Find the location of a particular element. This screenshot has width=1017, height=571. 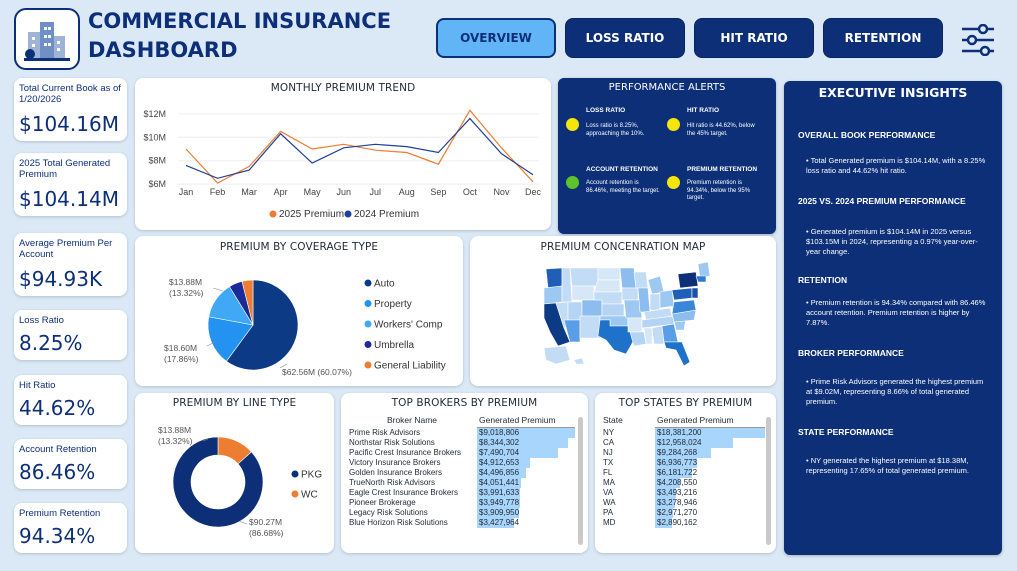

alert-title: LOSS RATIO is located at coordinates (606, 110).